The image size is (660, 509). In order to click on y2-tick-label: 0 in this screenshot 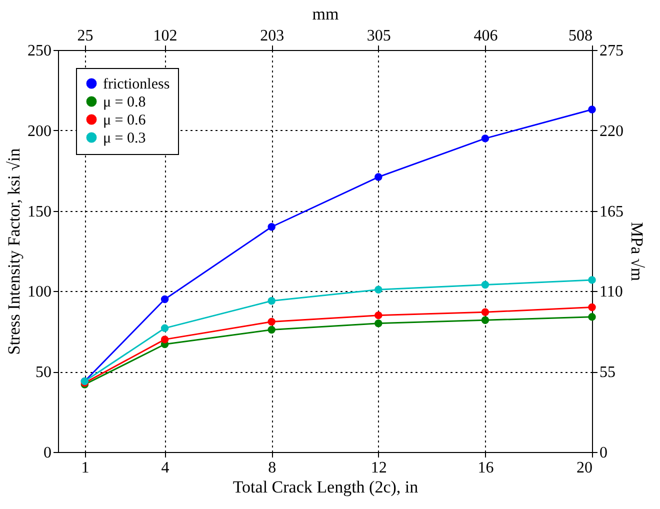, I will do `click(604, 453)`.